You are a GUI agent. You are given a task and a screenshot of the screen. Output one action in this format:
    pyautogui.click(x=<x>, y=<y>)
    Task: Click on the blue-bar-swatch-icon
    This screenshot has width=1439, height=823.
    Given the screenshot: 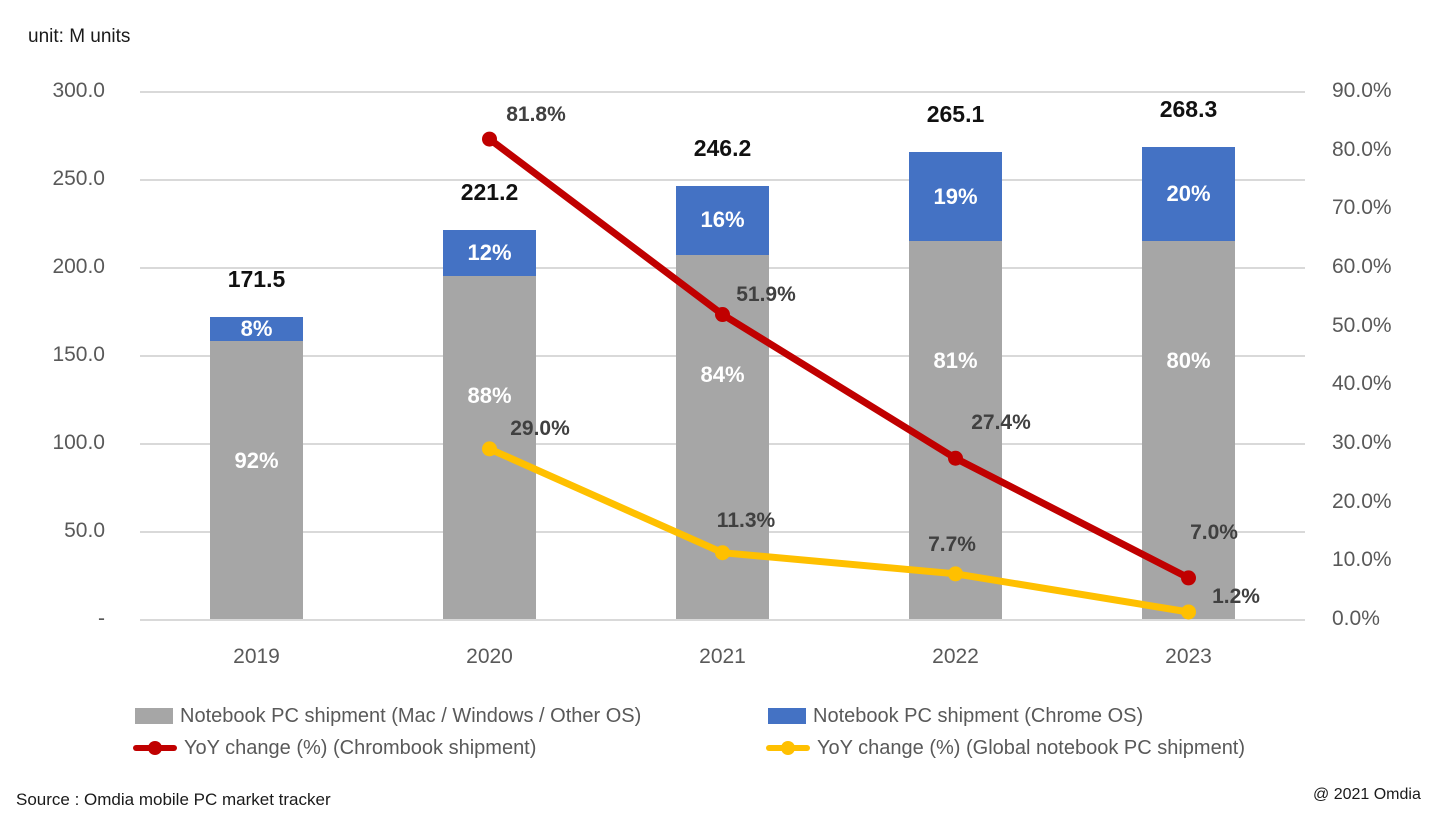 What is the action you would take?
    pyautogui.click(x=787, y=716)
    